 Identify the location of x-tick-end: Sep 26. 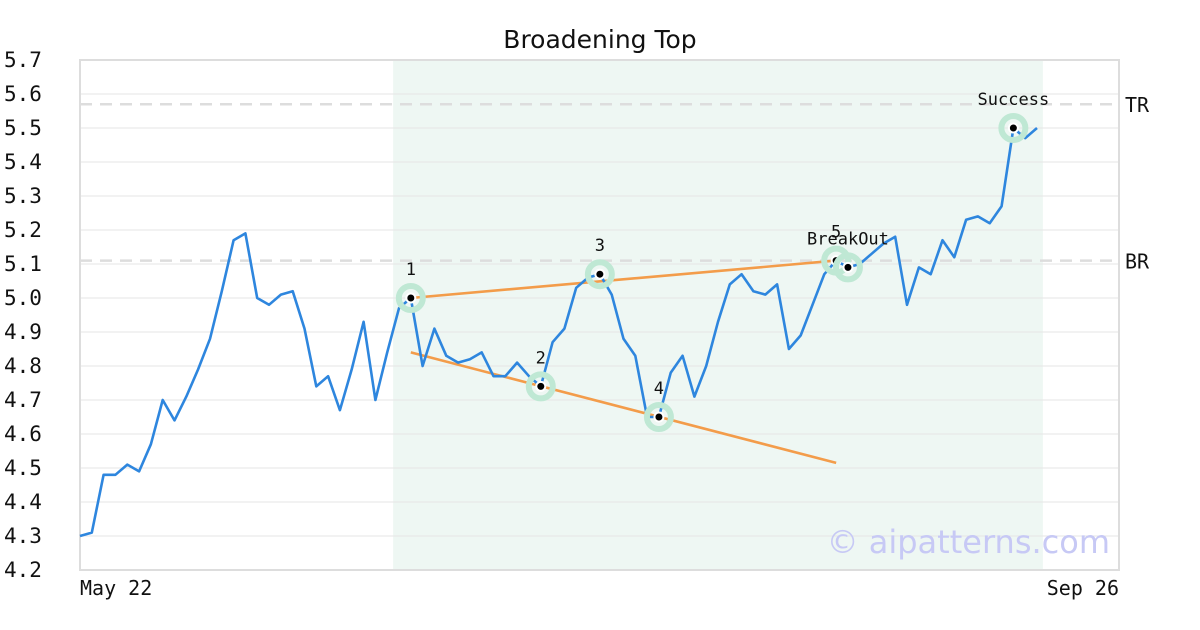
(1083, 588).